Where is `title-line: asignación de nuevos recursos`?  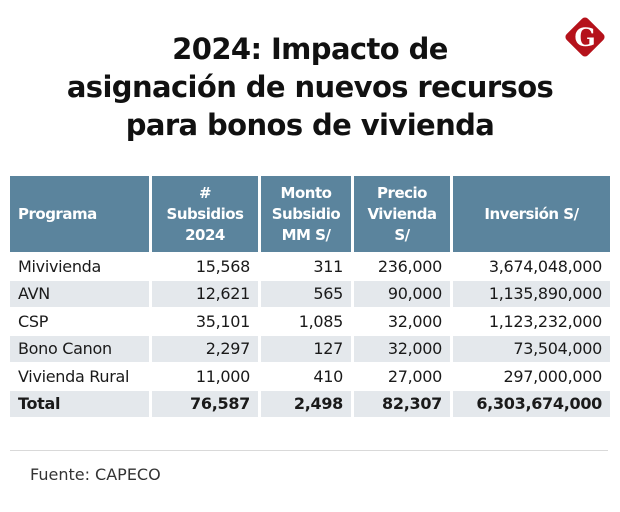
title-line: asignación de nuevos recursos is located at coordinates (310, 87).